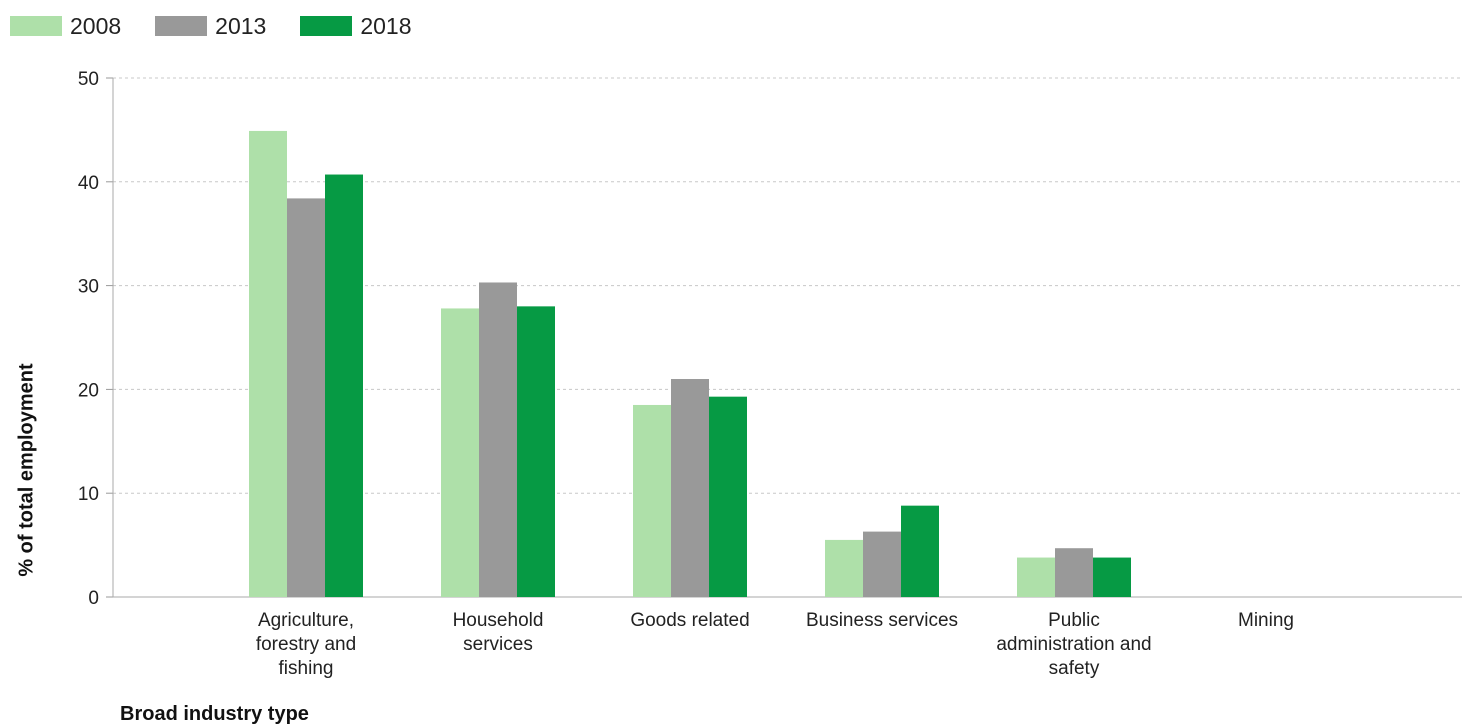 The image size is (1471, 726). I want to click on x-tick-label-line: fishing, so click(306, 668).